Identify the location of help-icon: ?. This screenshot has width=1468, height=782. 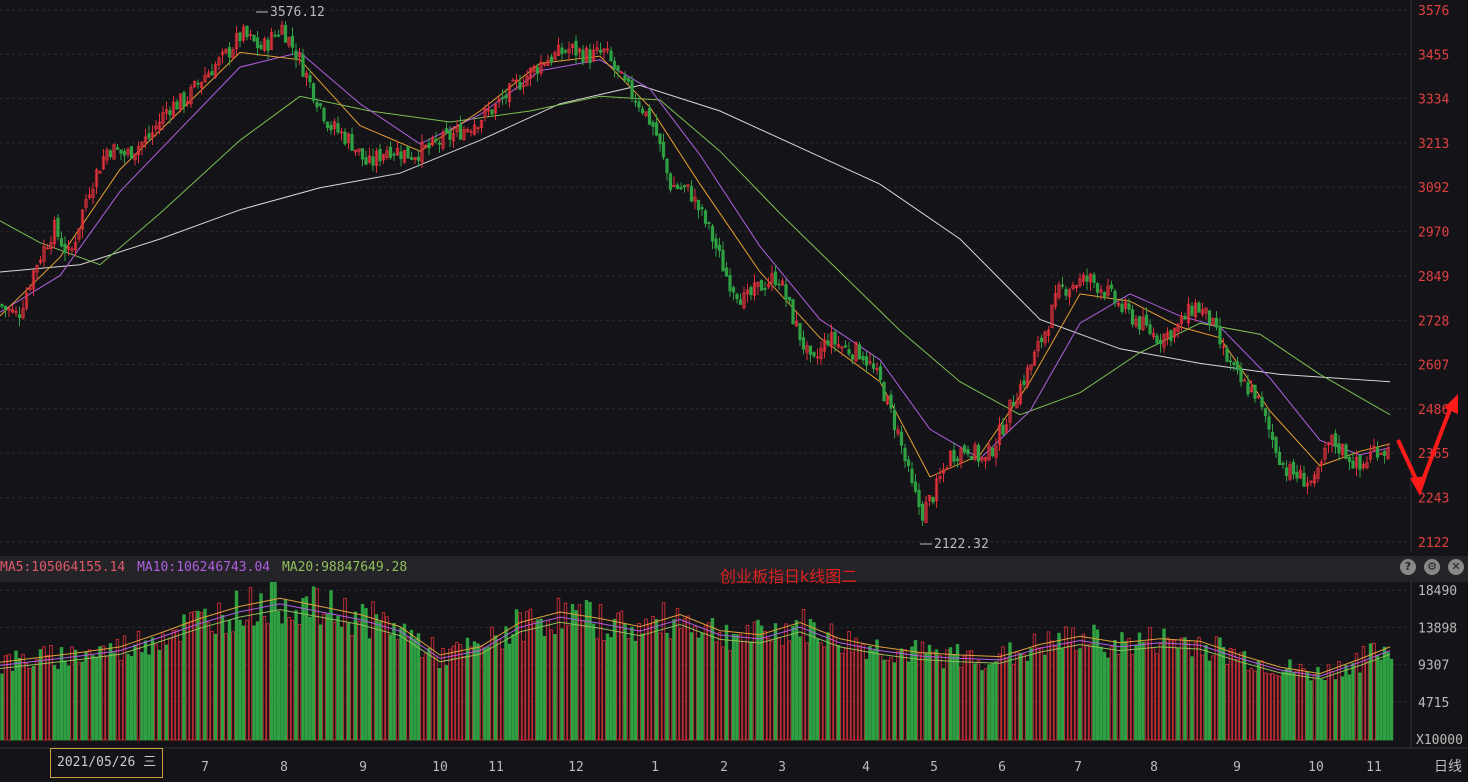
(1408, 567).